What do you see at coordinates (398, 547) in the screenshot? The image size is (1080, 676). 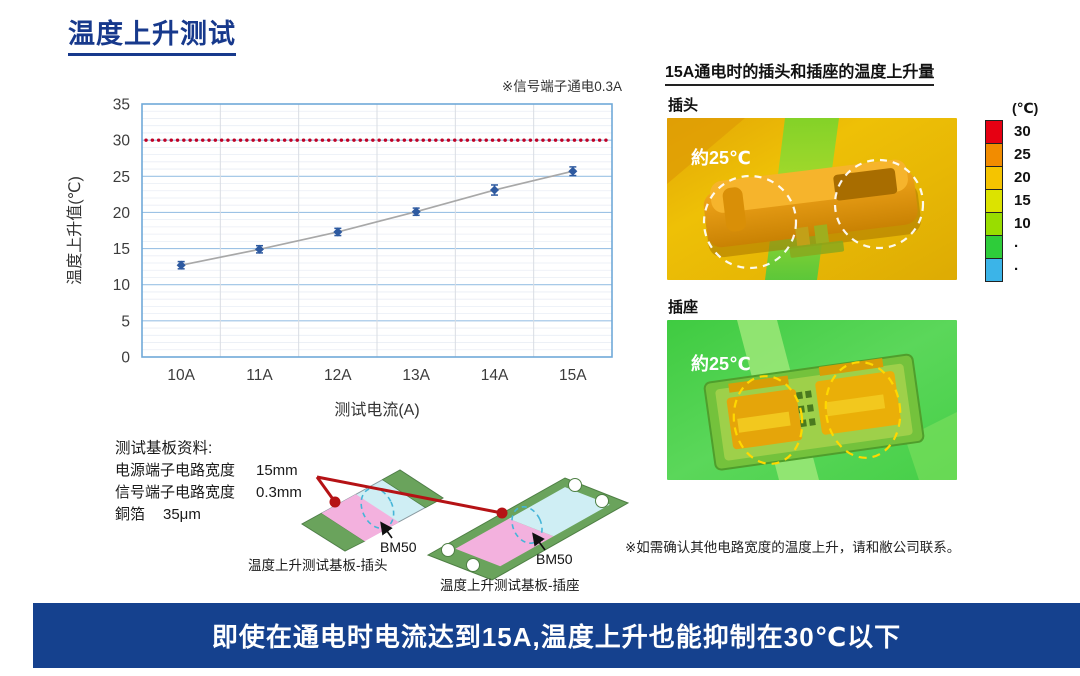 I see `plug-board-component-label: BM50` at bounding box center [398, 547].